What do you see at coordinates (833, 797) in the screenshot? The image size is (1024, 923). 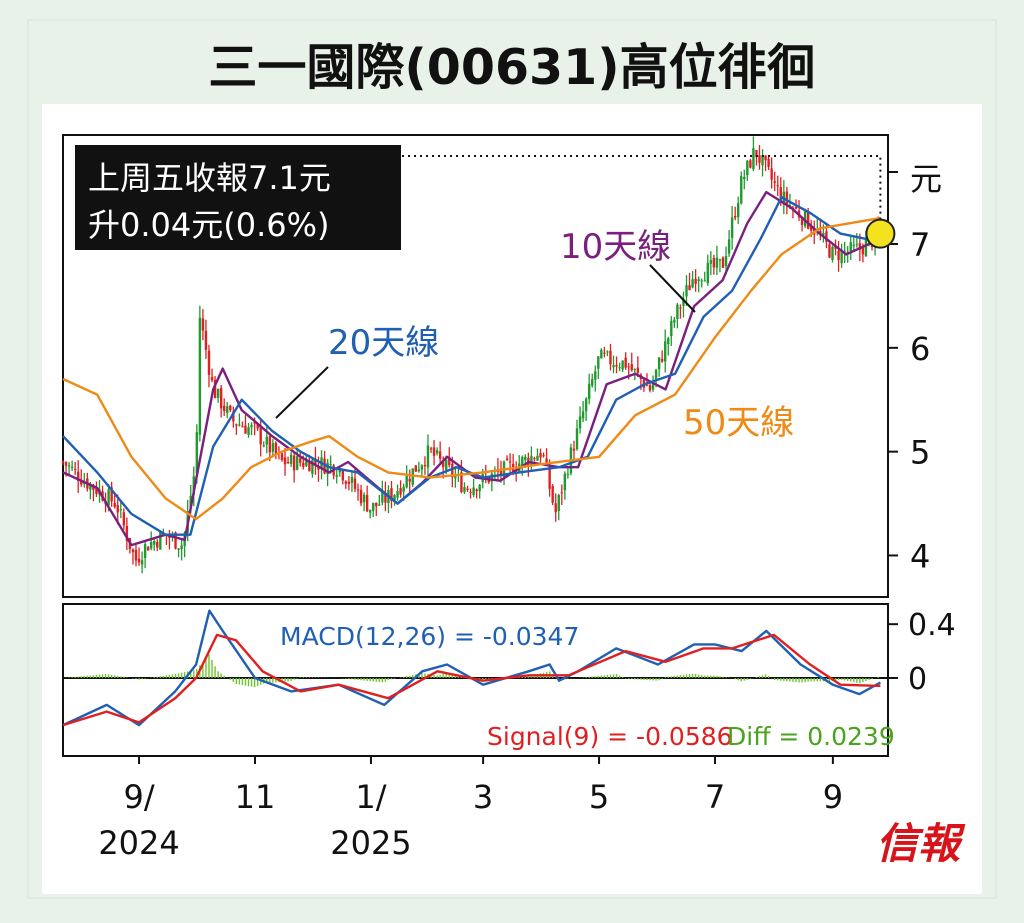 I see `x-tick-label: 9` at bounding box center [833, 797].